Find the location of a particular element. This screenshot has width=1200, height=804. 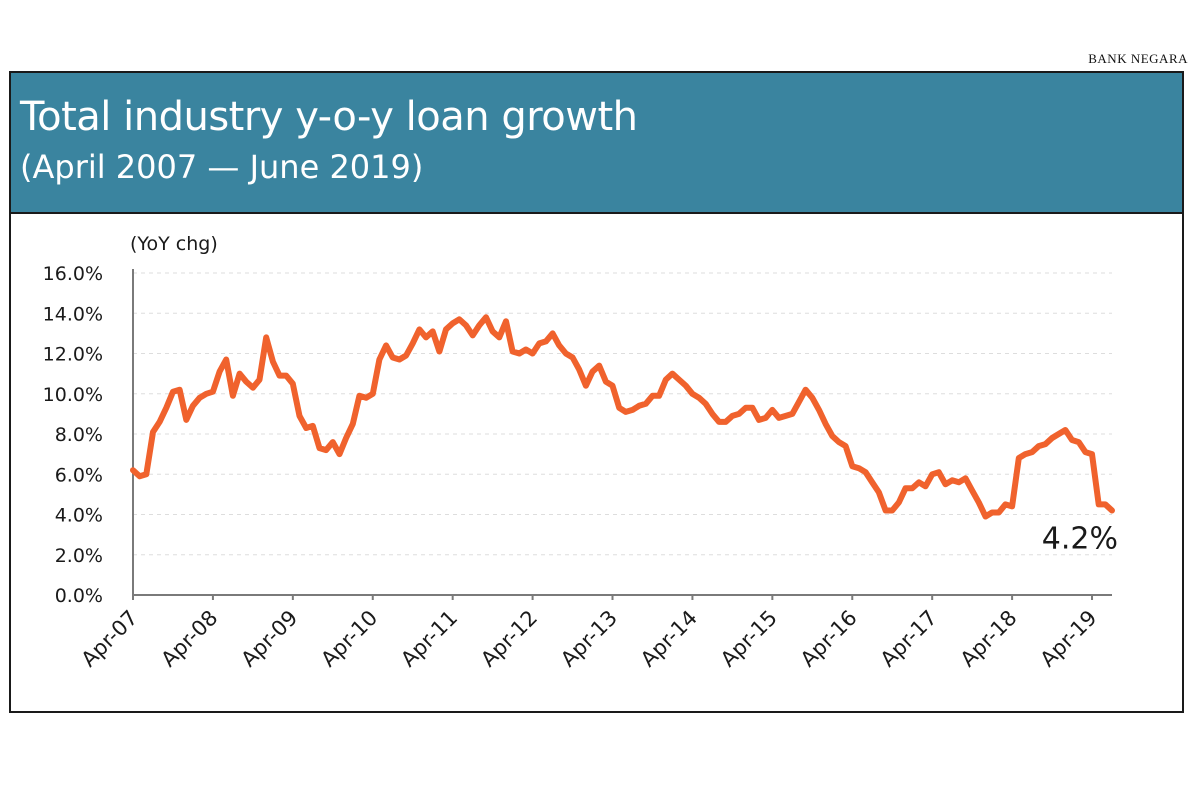

y-tick-label: 8.0% is located at coordinates (79, 435).